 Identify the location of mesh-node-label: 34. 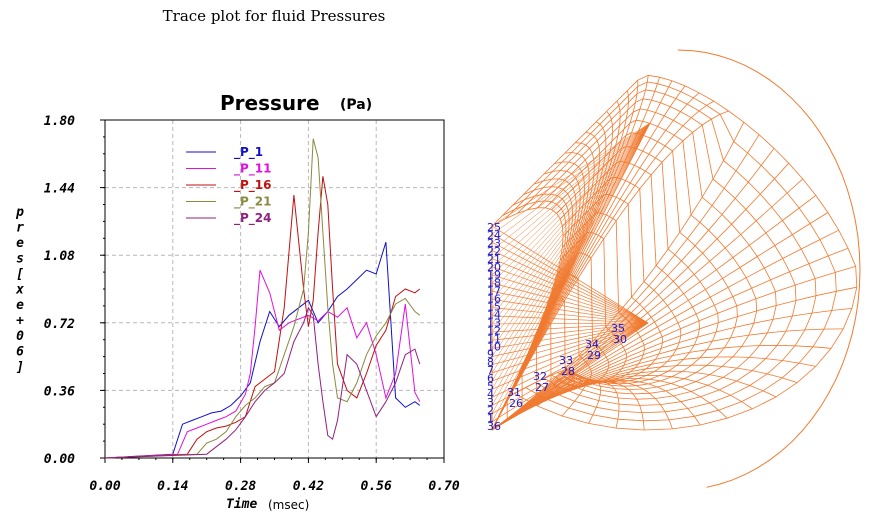
(592, 344).